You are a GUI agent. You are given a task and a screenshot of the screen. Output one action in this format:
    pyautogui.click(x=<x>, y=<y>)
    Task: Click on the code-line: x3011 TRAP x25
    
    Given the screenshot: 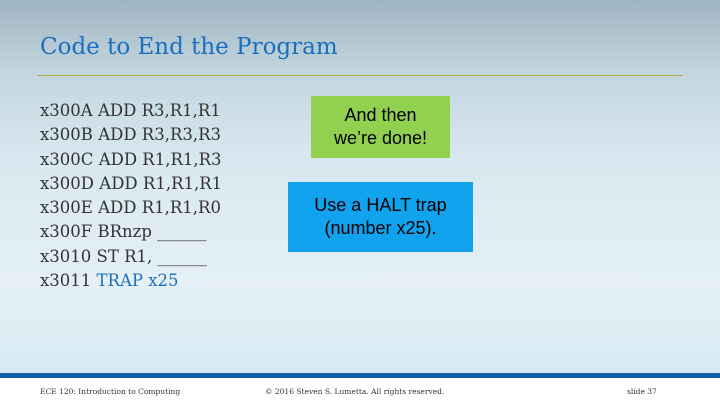 What is the action you would take?
    pyautogui.click(x=131, y=281)
    